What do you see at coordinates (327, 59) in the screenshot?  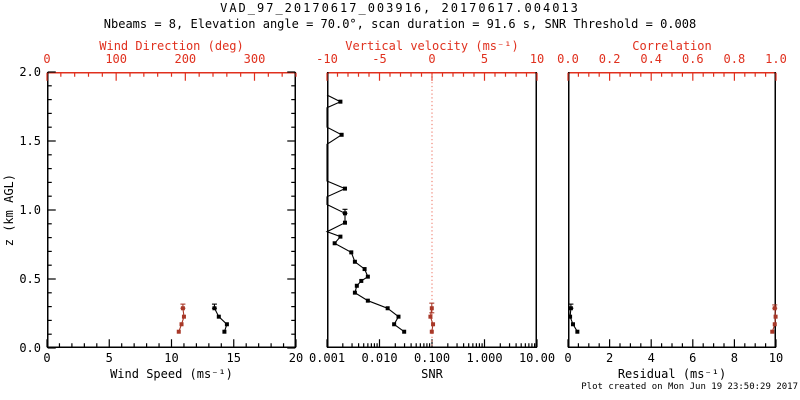 I see `snr-top-tick-label: -10` at bounding box center [327, 59].